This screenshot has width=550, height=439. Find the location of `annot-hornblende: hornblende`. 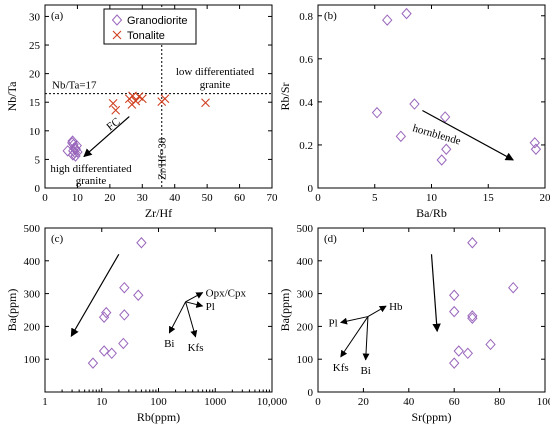

annot-hornblende: hornblende is located at coordinates (436, 134).